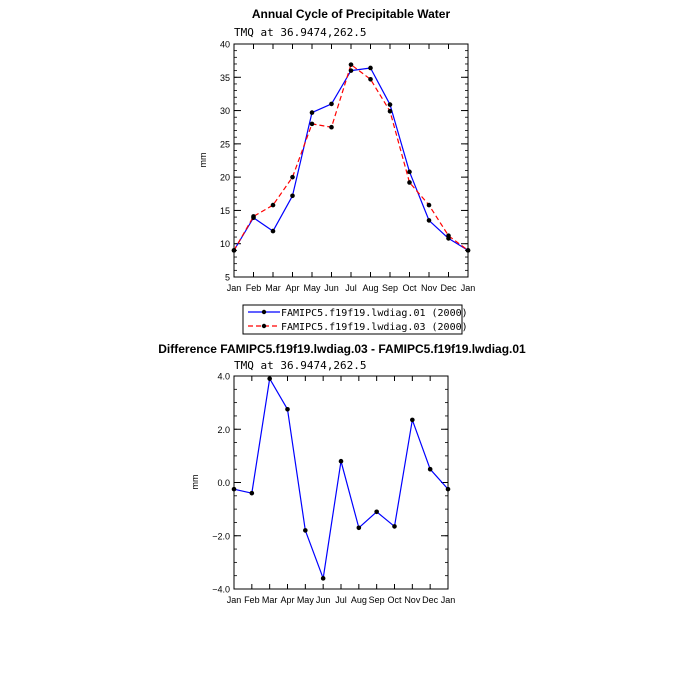 The image size is (675, 676). What do you see at coordinates (254, 288) in the screenshot?
I see `c1-x-tick-label: Feb` at bounding box center [254, 288].